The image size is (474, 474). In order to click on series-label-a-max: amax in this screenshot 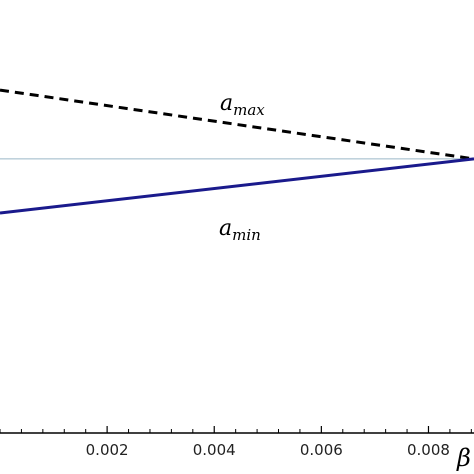, I will do `click(242, 105)`.